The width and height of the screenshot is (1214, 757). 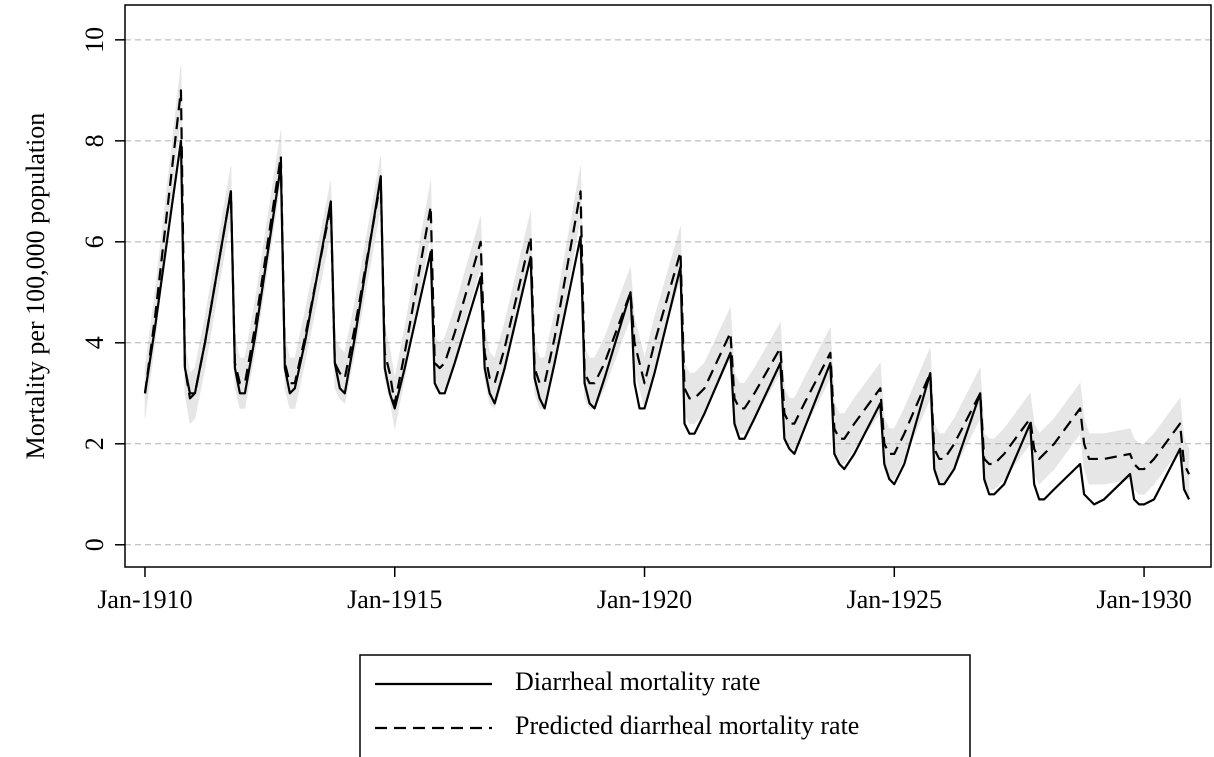 I want to click on x-tick-label: Jan-1925, so click(x=894, y=599).